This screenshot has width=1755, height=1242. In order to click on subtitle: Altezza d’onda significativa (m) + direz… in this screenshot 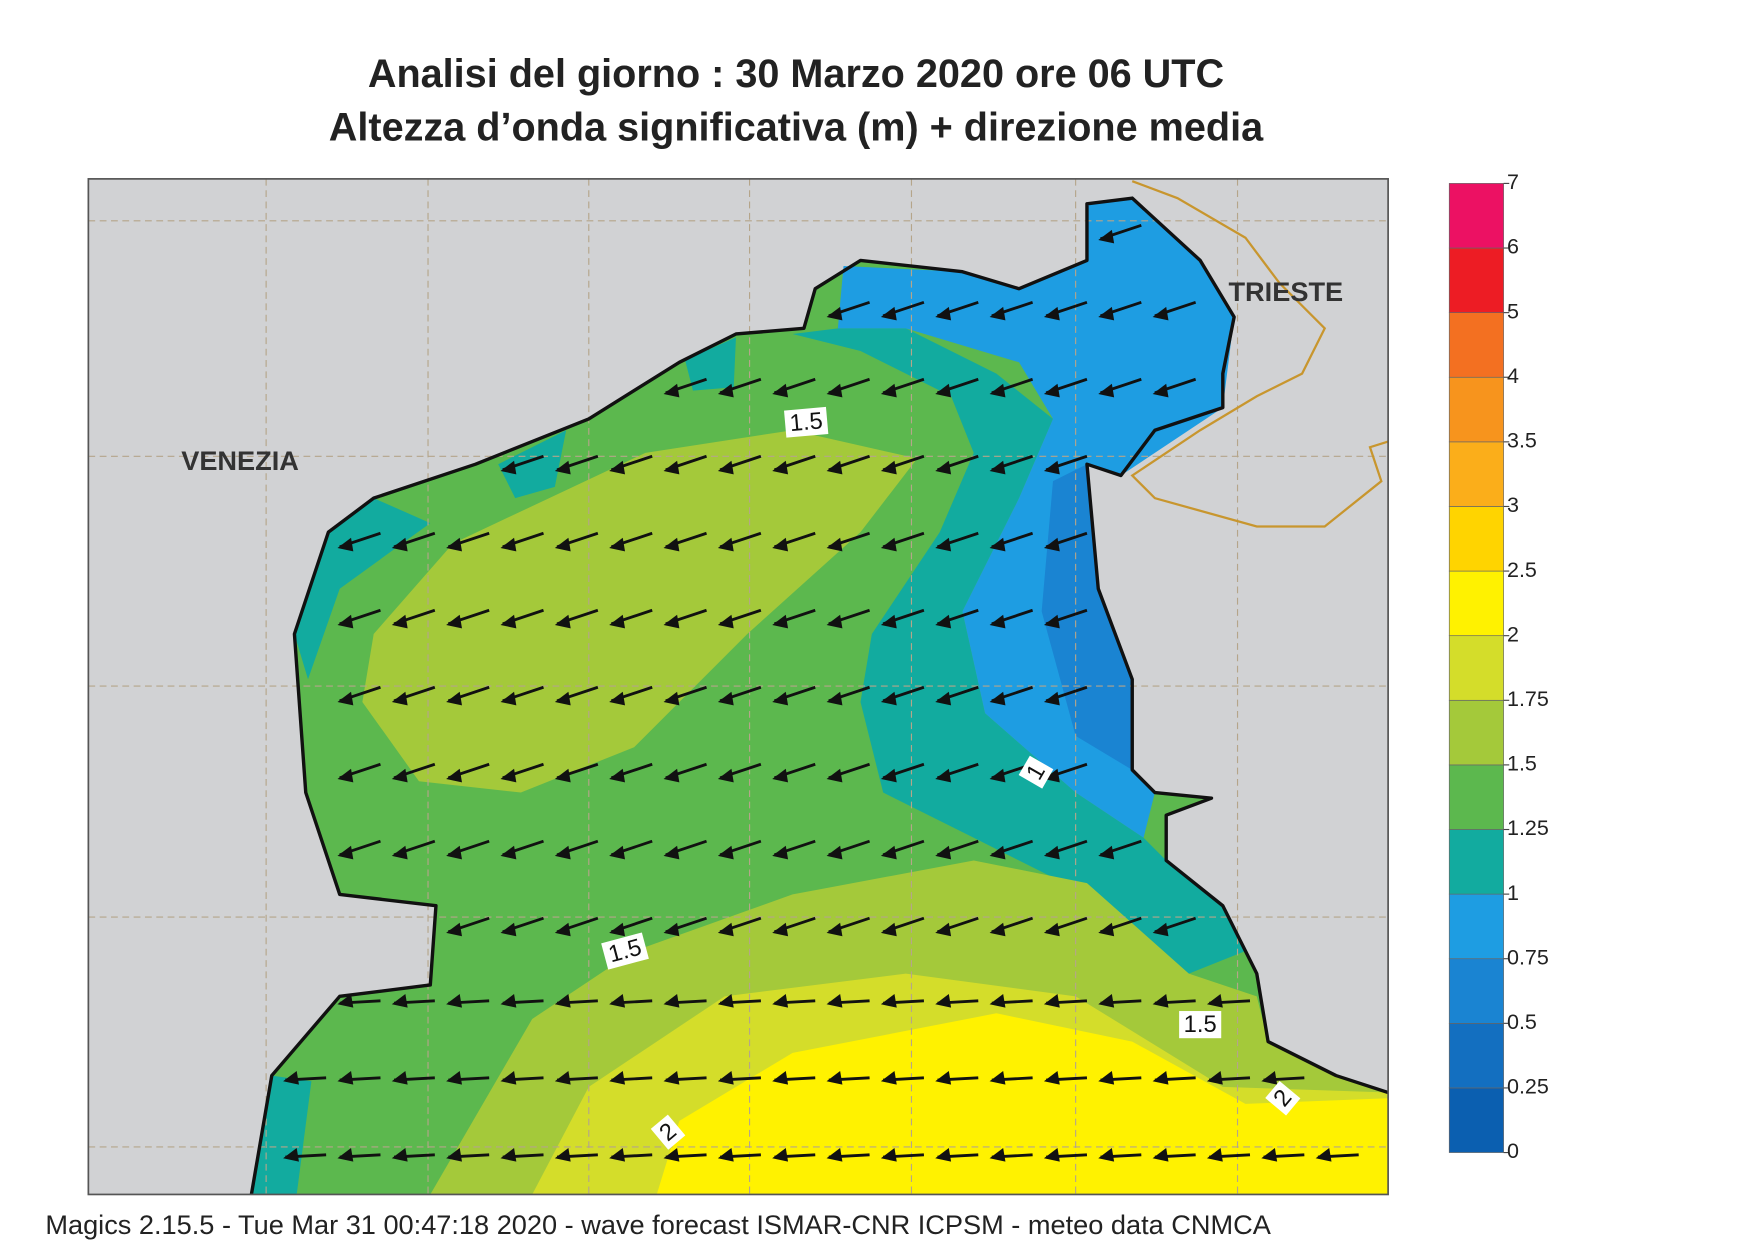, I will do `click(796, 127)`.